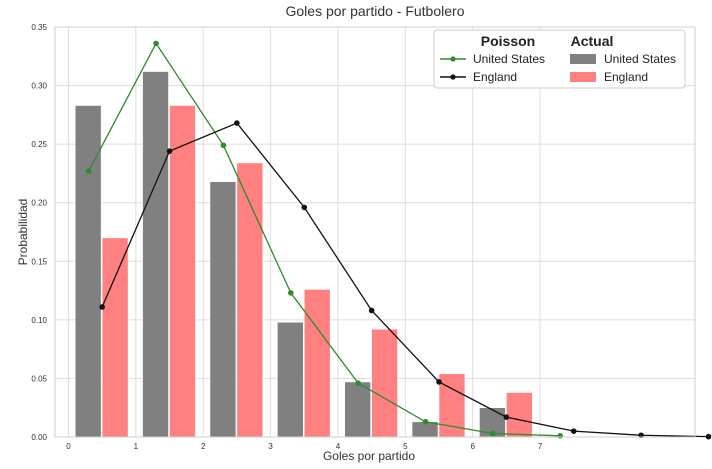  I want to click on x-tick-label: 0, so click(68, 446).